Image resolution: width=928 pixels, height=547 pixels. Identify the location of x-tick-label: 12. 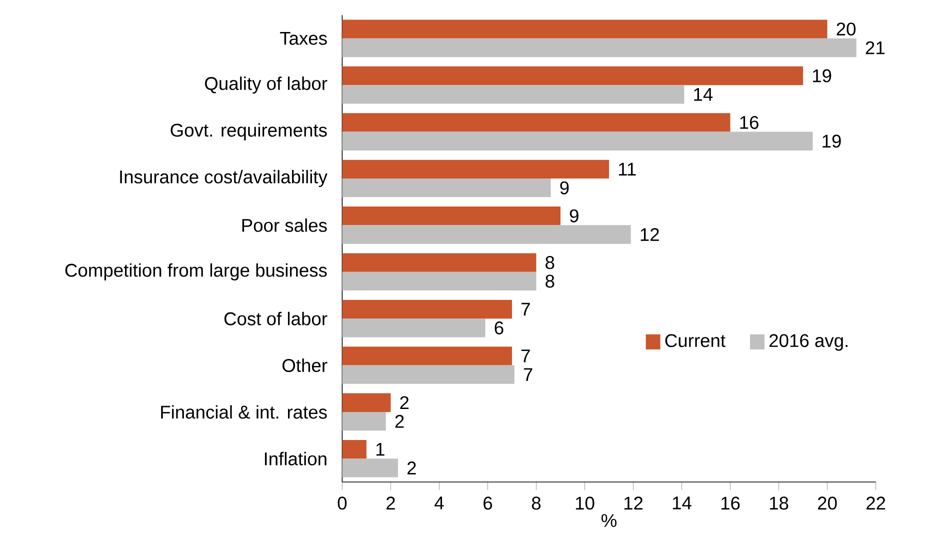
(633, 503).